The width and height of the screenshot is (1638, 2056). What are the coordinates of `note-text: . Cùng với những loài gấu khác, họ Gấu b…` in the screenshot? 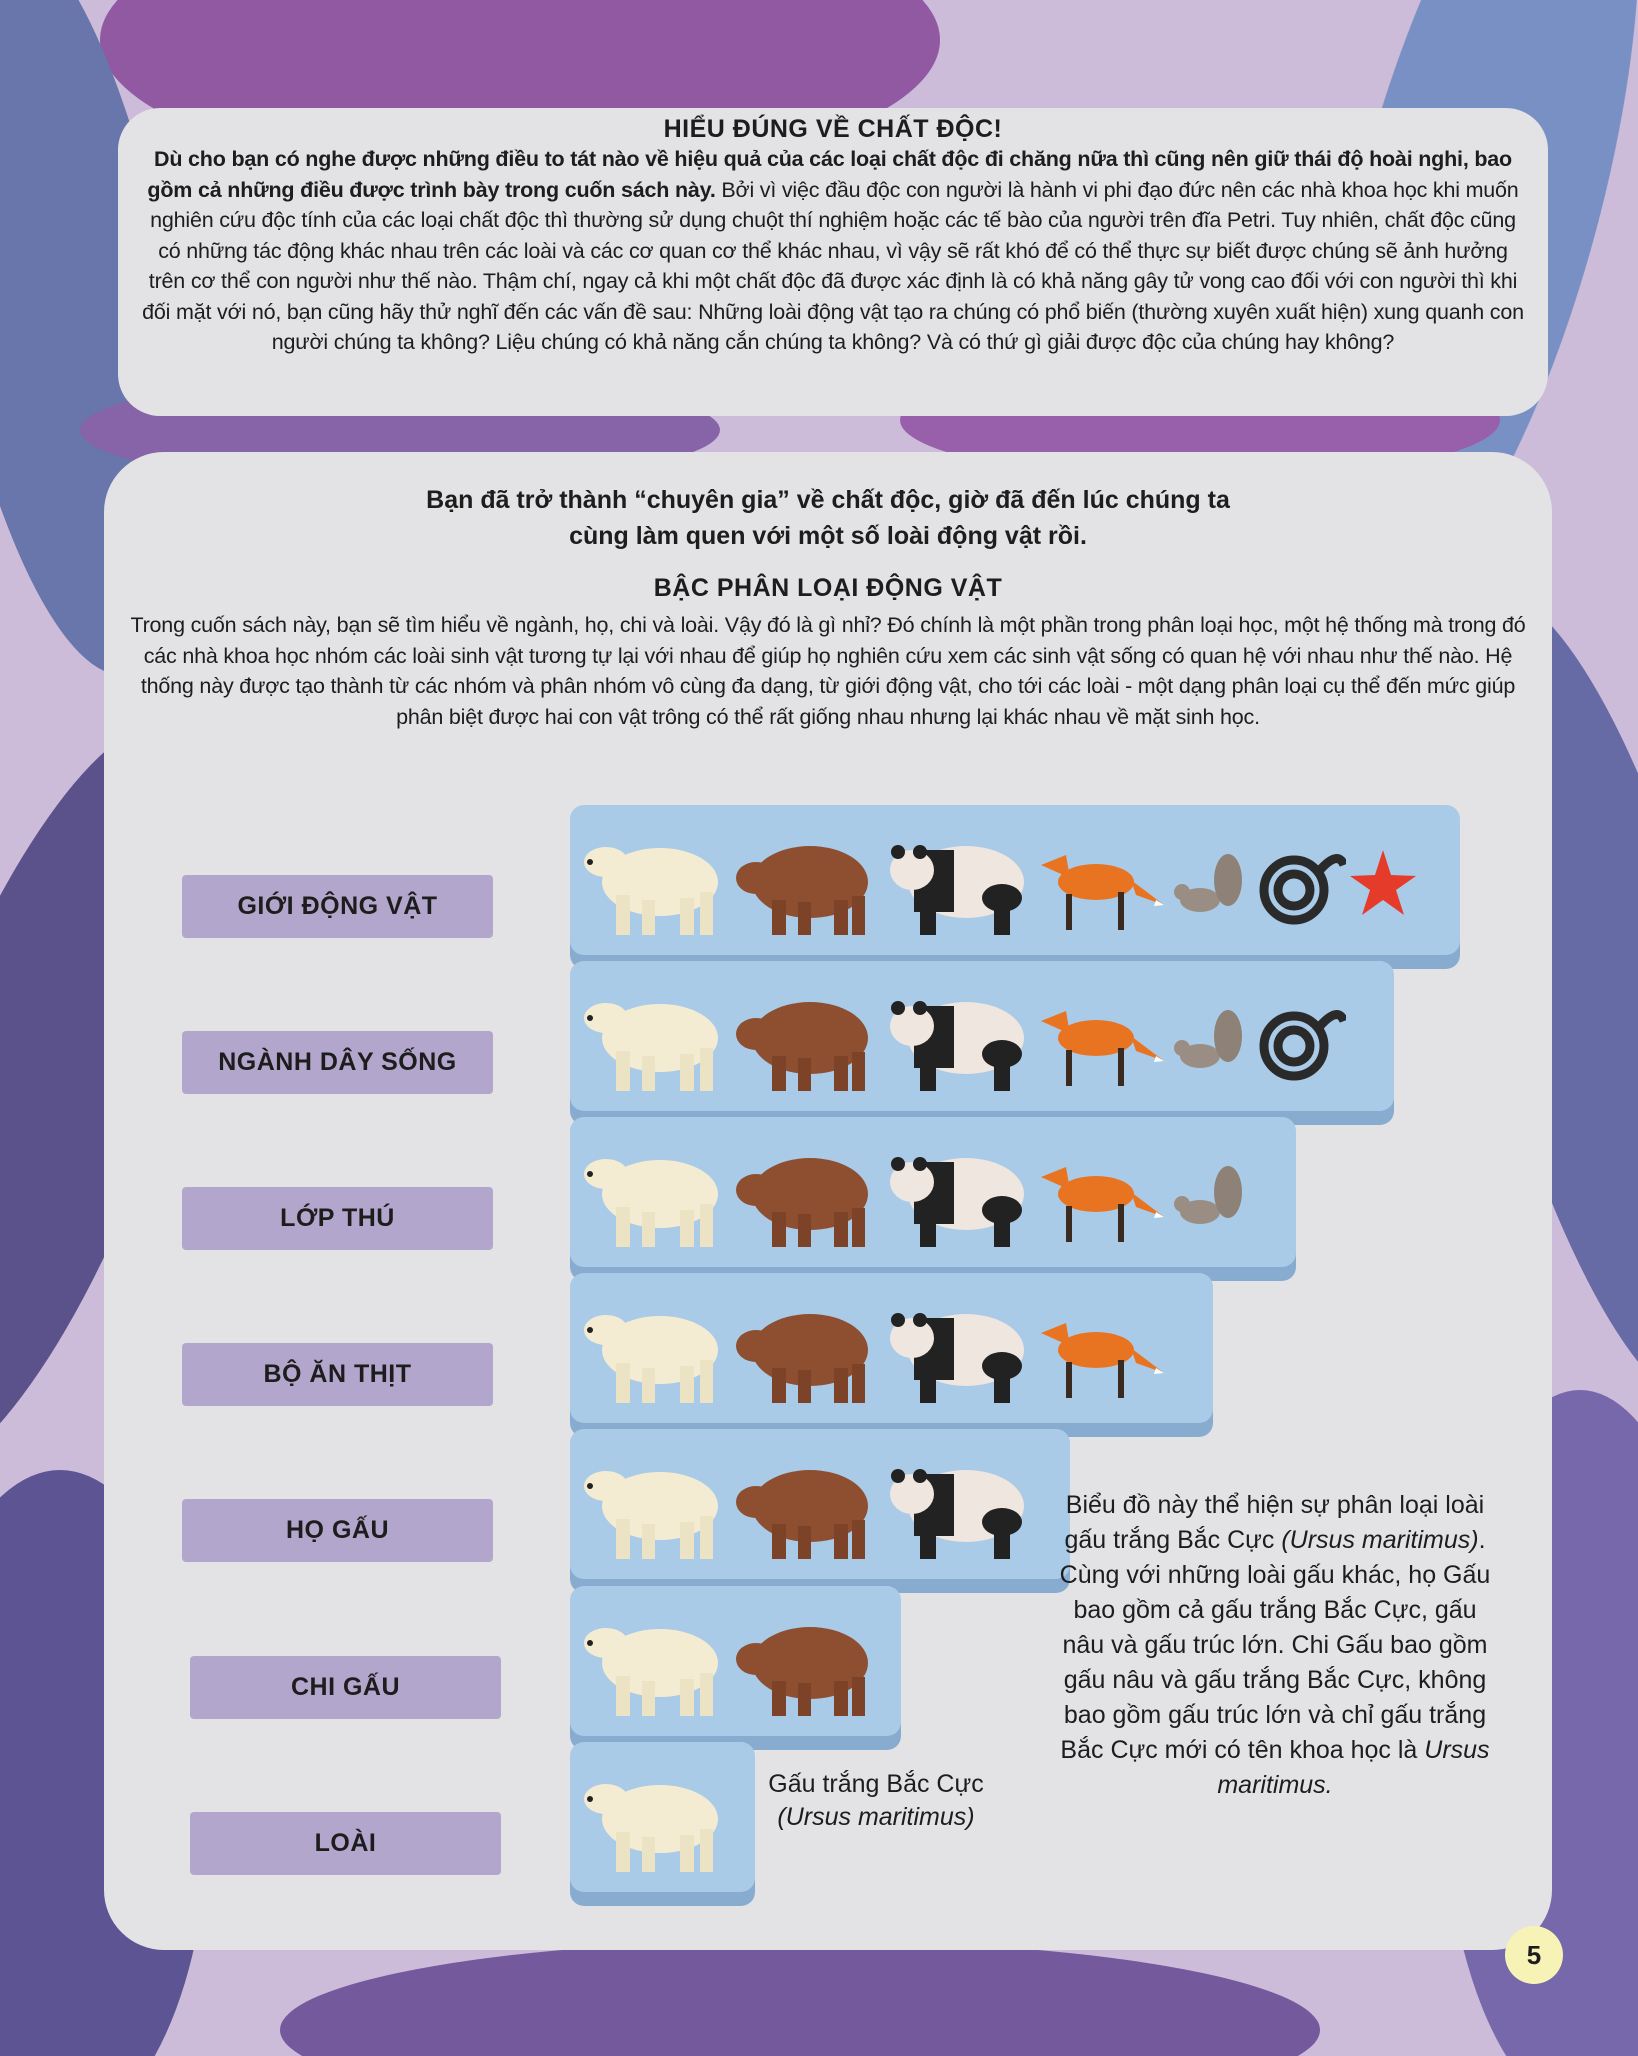 It's located at (1275, 1645).